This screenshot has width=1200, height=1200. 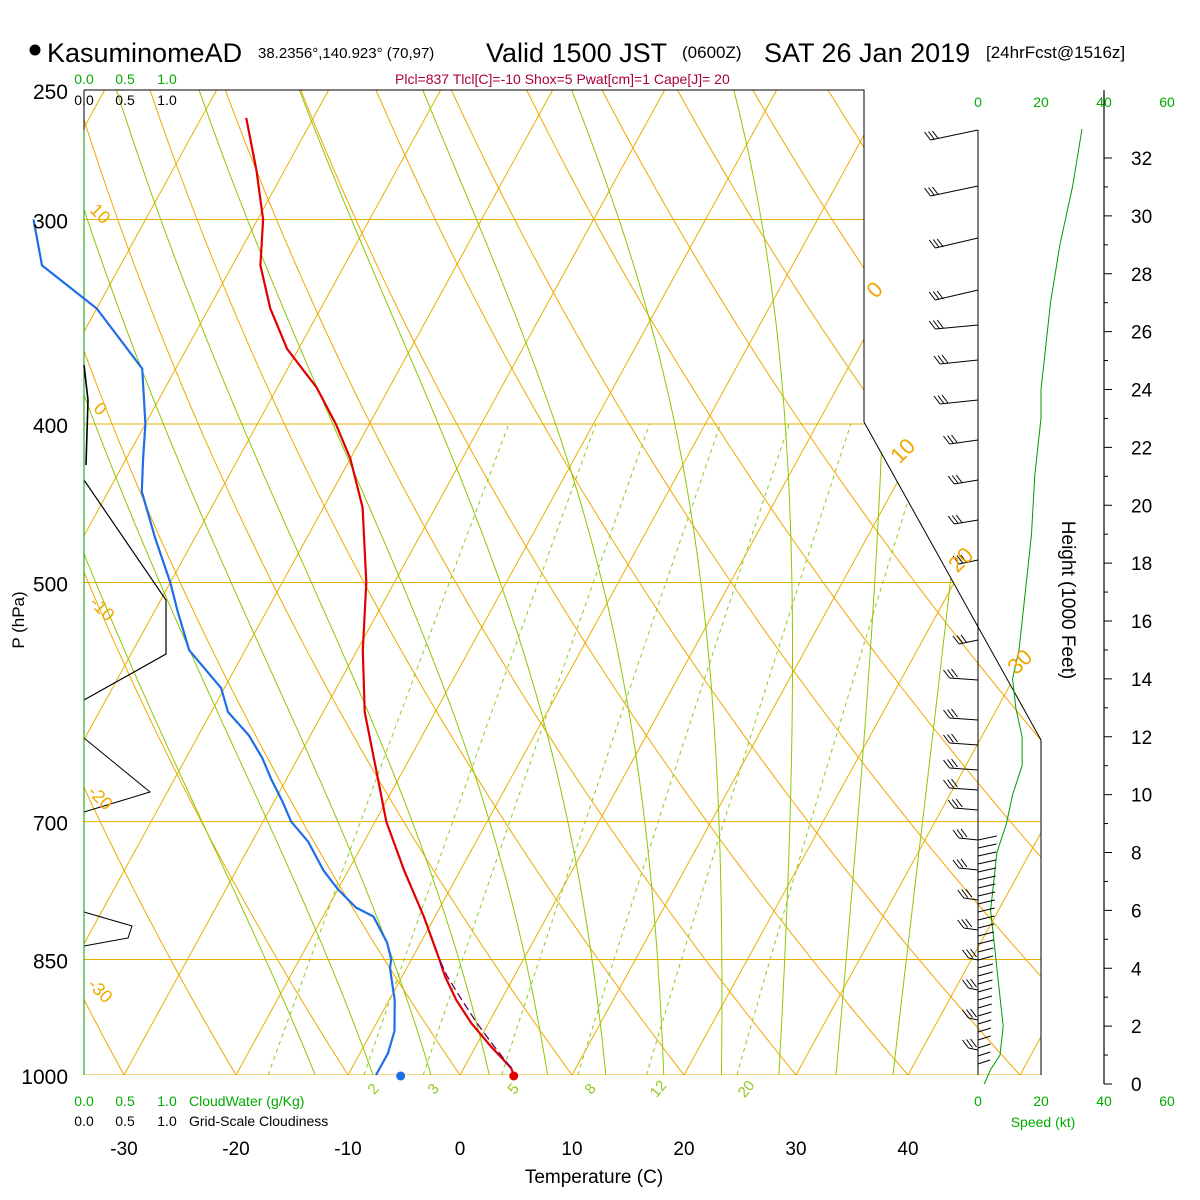 I want to click on speed-tick-label: 60, so click(x=1167, y=102).